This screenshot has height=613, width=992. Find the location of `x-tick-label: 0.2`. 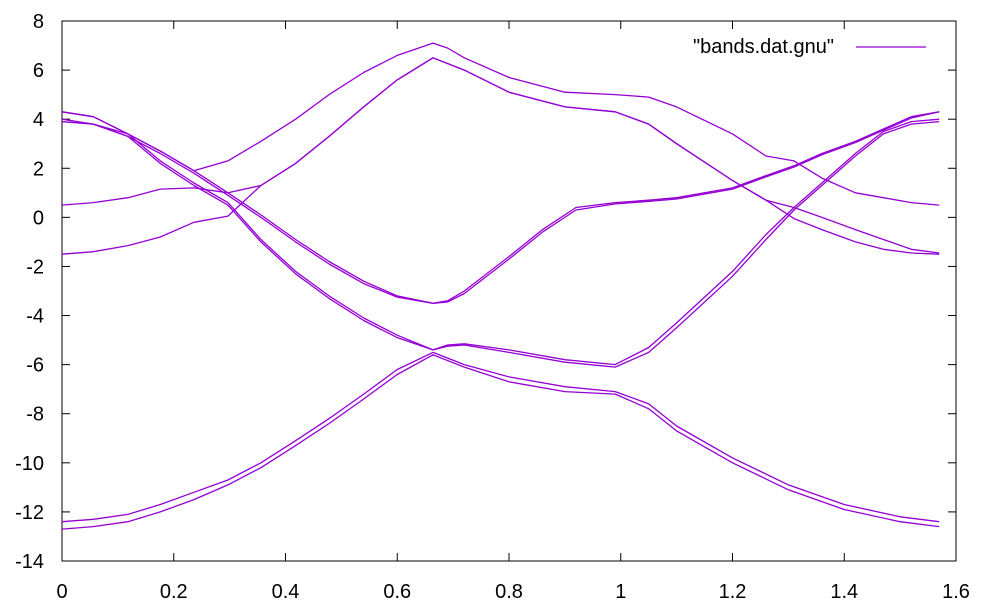

x-tick-label: 0.2 is located at coordinates (174, 592).